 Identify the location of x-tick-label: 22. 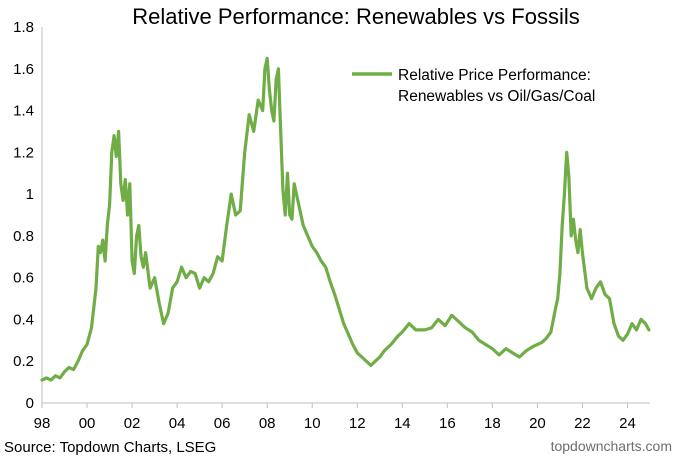
(582, 423).